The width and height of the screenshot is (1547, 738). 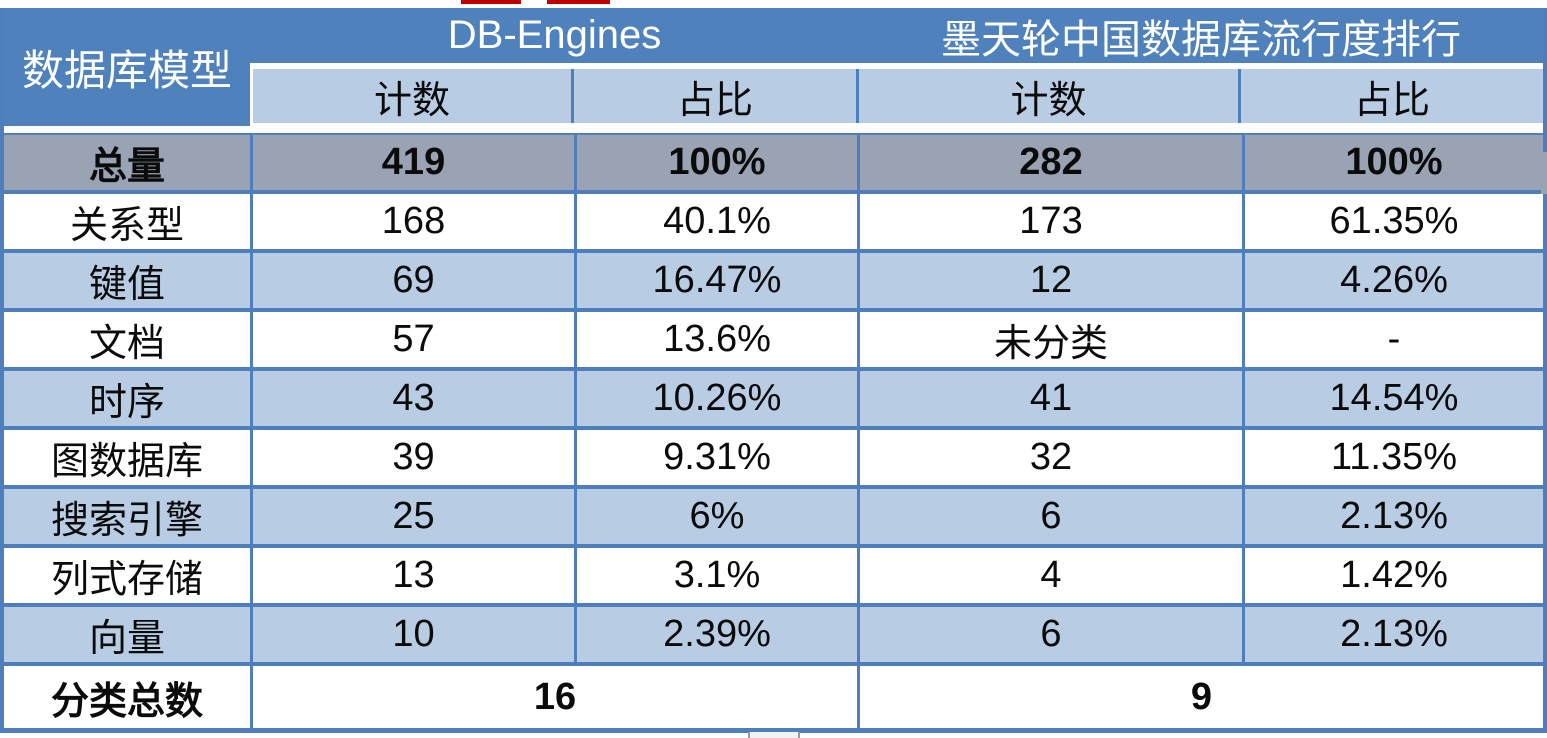 I want to click on table-row-document: 文档 57 13.6% 未分类 -, so click(x=773, y=341).